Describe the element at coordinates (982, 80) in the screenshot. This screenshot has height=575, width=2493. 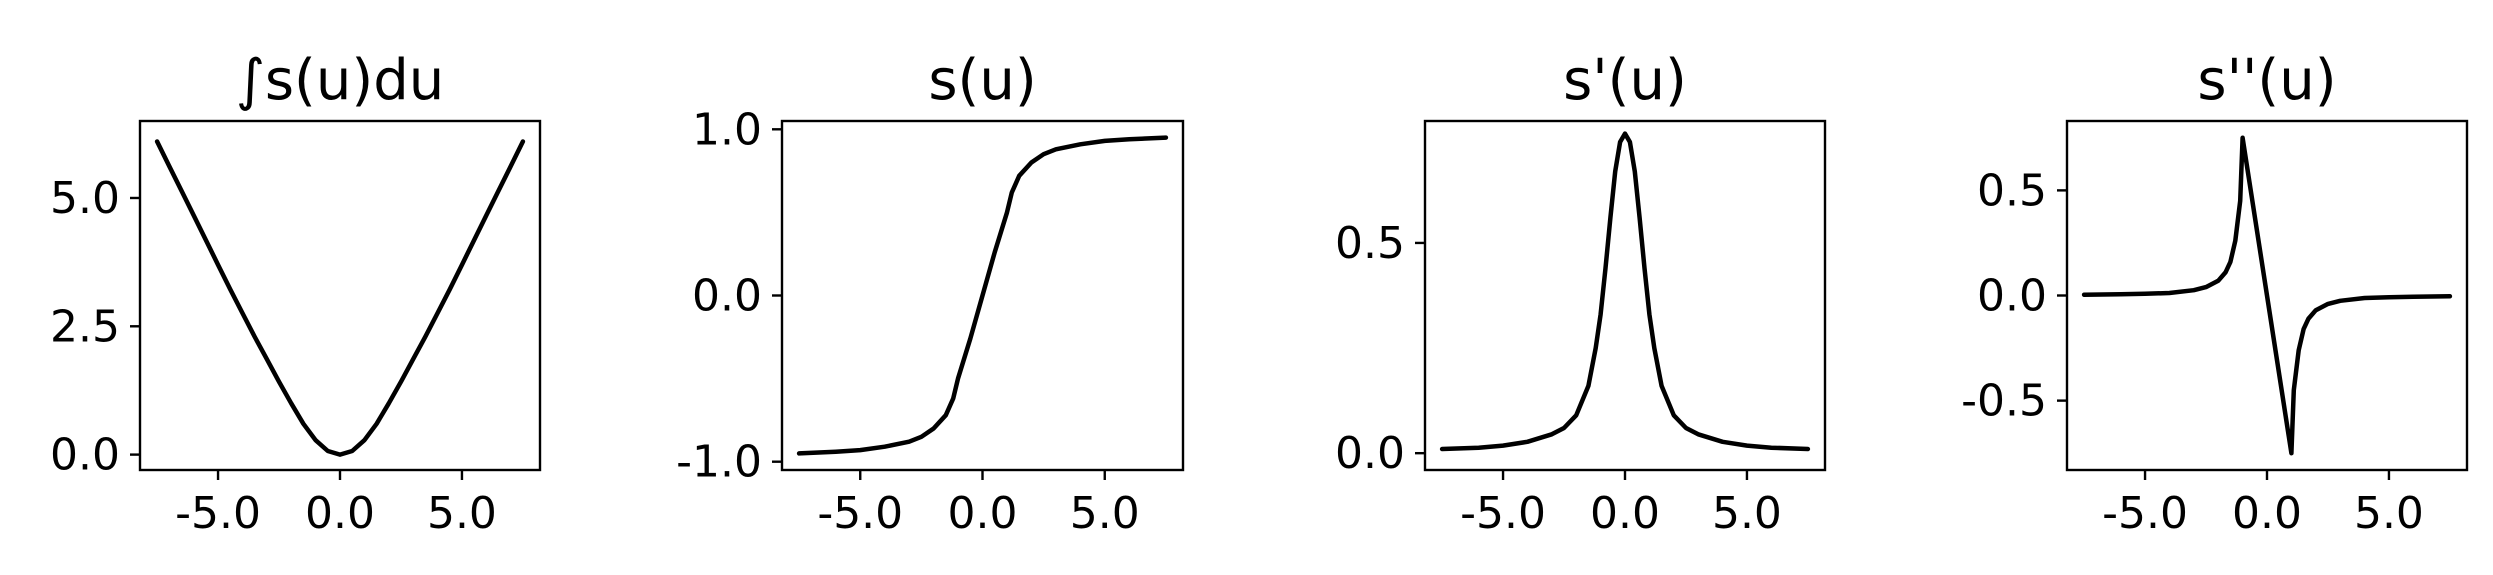
I see `subplot-title: s(u)` at that location.